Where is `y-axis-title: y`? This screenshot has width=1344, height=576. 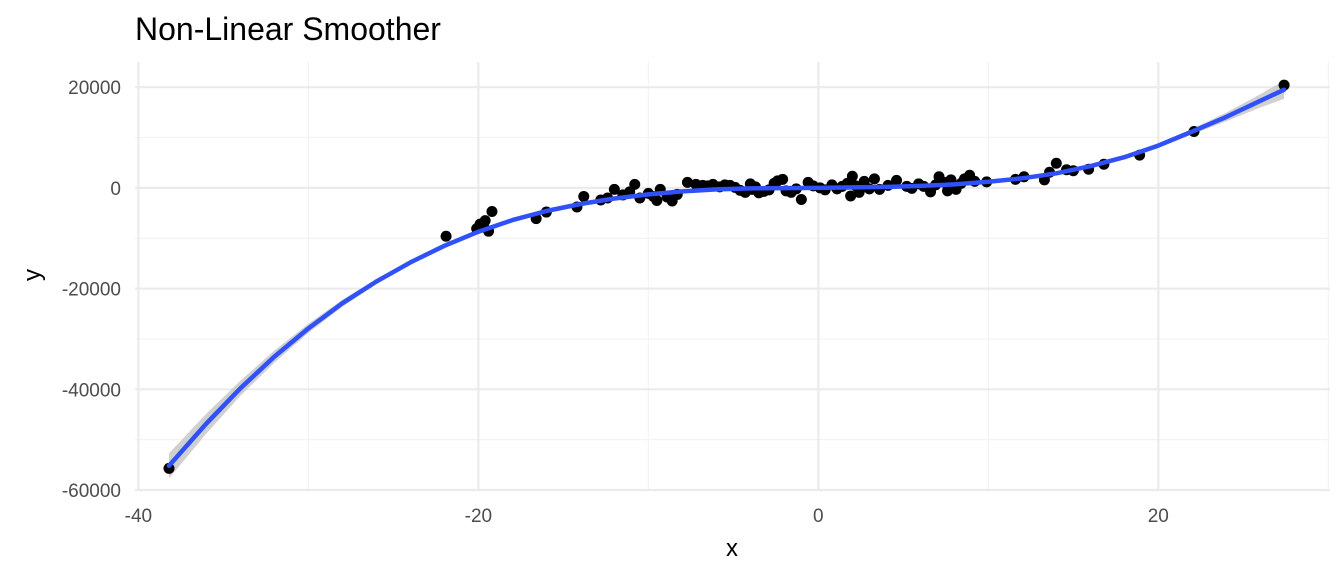 y-axis-title: y is located at coordinates (32, 275).